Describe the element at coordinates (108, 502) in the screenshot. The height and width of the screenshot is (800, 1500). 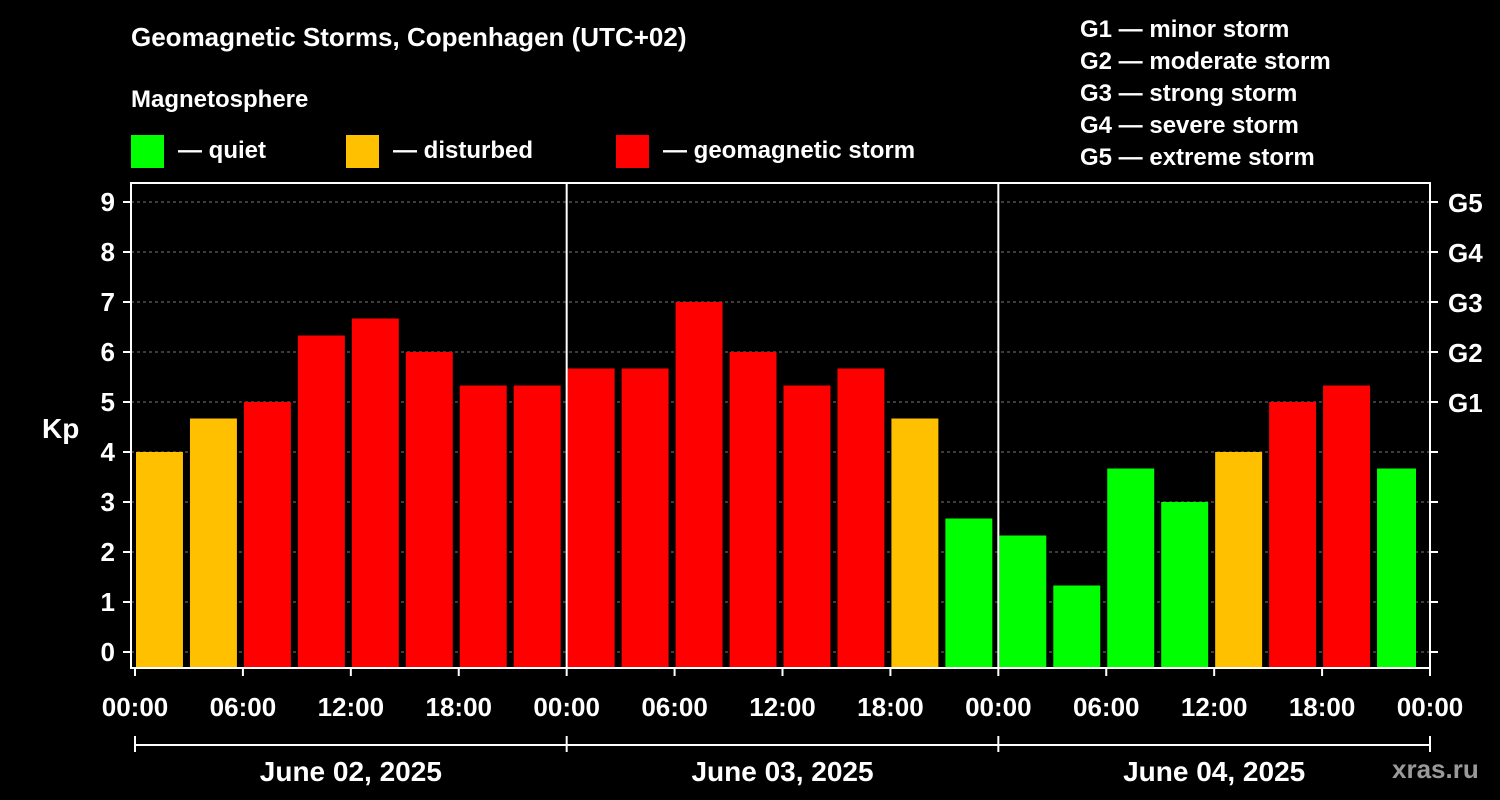
I see `y-tick-label: 3` at that location.